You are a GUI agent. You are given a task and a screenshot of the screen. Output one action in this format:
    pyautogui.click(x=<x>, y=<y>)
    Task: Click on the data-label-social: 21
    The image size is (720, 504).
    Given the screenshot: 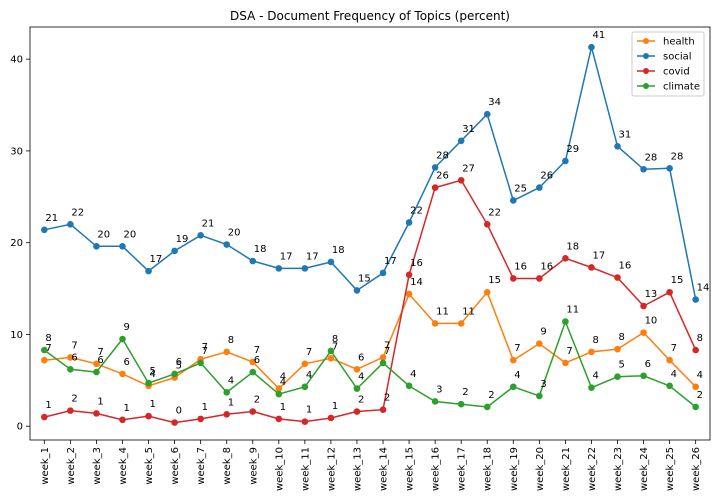 What is the action you would take?
    pyautogui.click(x=208, y=223)
    